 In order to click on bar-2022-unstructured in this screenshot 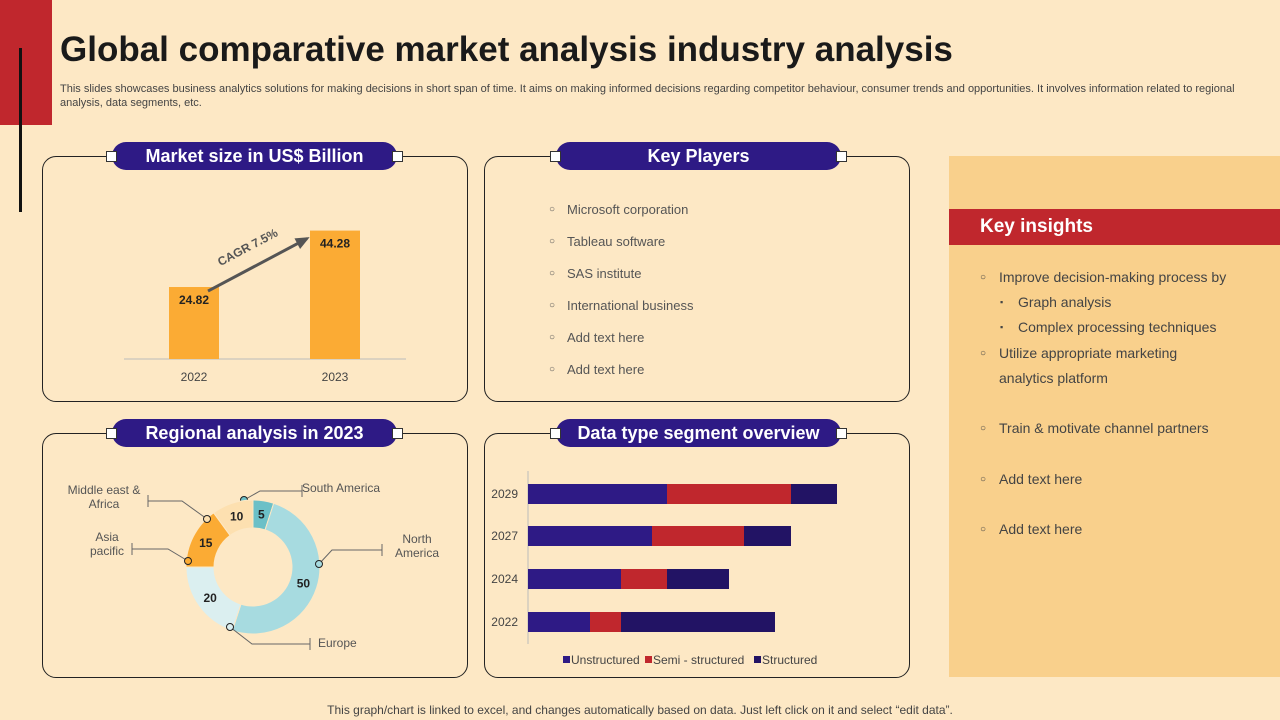, I will do `click(559, 622)`.